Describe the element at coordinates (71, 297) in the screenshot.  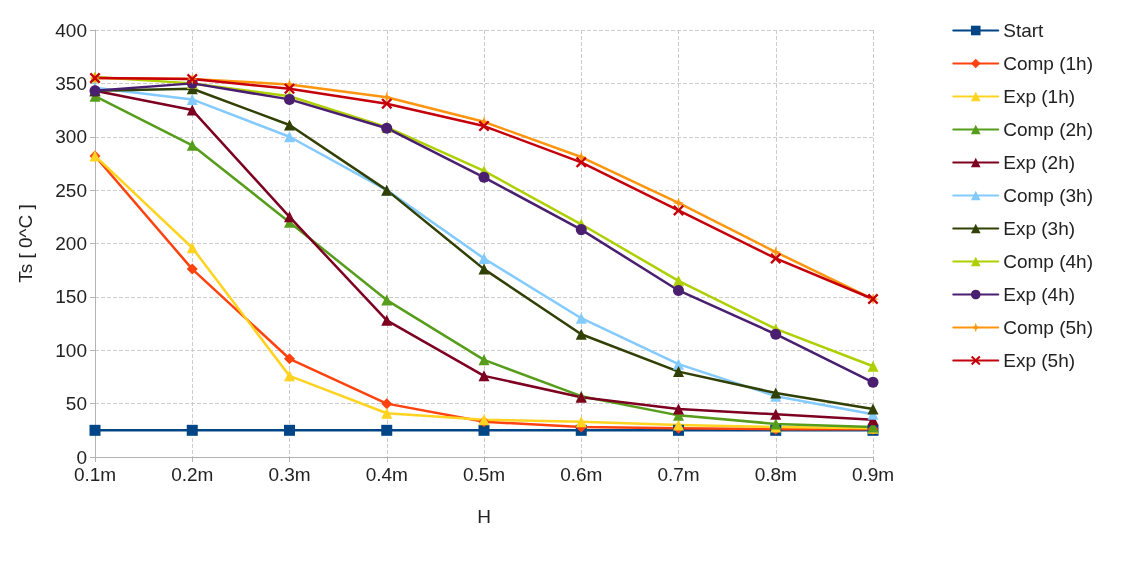
I see `y-tick-label: 150` at that location.